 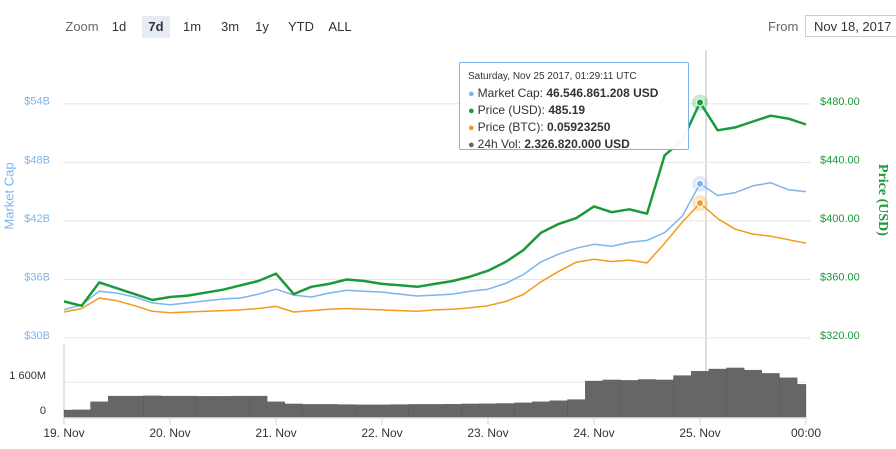 I want to click on volume-tick-label: 1 600M, so click(x=27, y=376).